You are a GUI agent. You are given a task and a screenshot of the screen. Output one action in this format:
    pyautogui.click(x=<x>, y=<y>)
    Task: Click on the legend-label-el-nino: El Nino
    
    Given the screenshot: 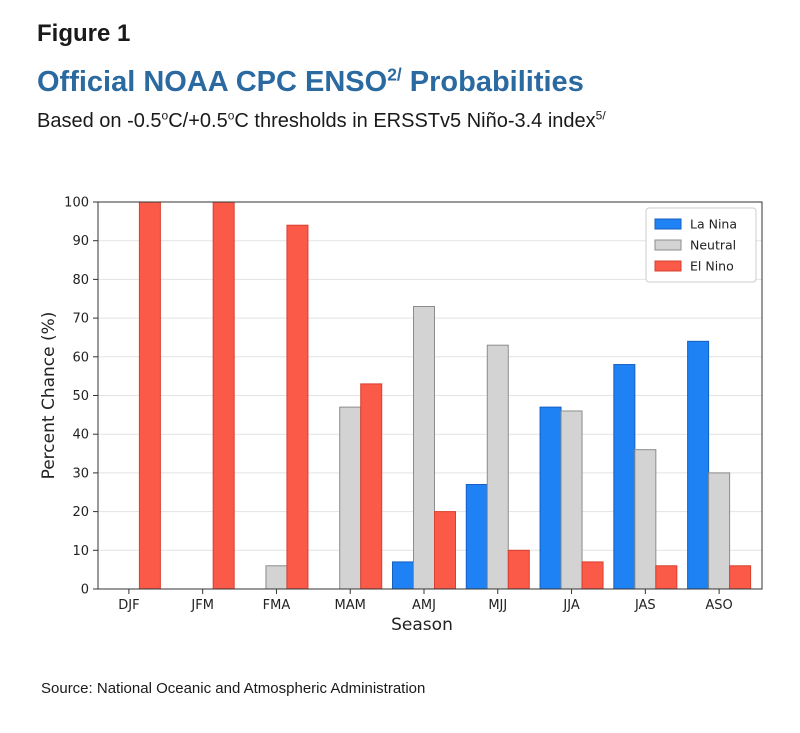 What is the action you would take?
    pyautogui.click(x=712, y=266)
    